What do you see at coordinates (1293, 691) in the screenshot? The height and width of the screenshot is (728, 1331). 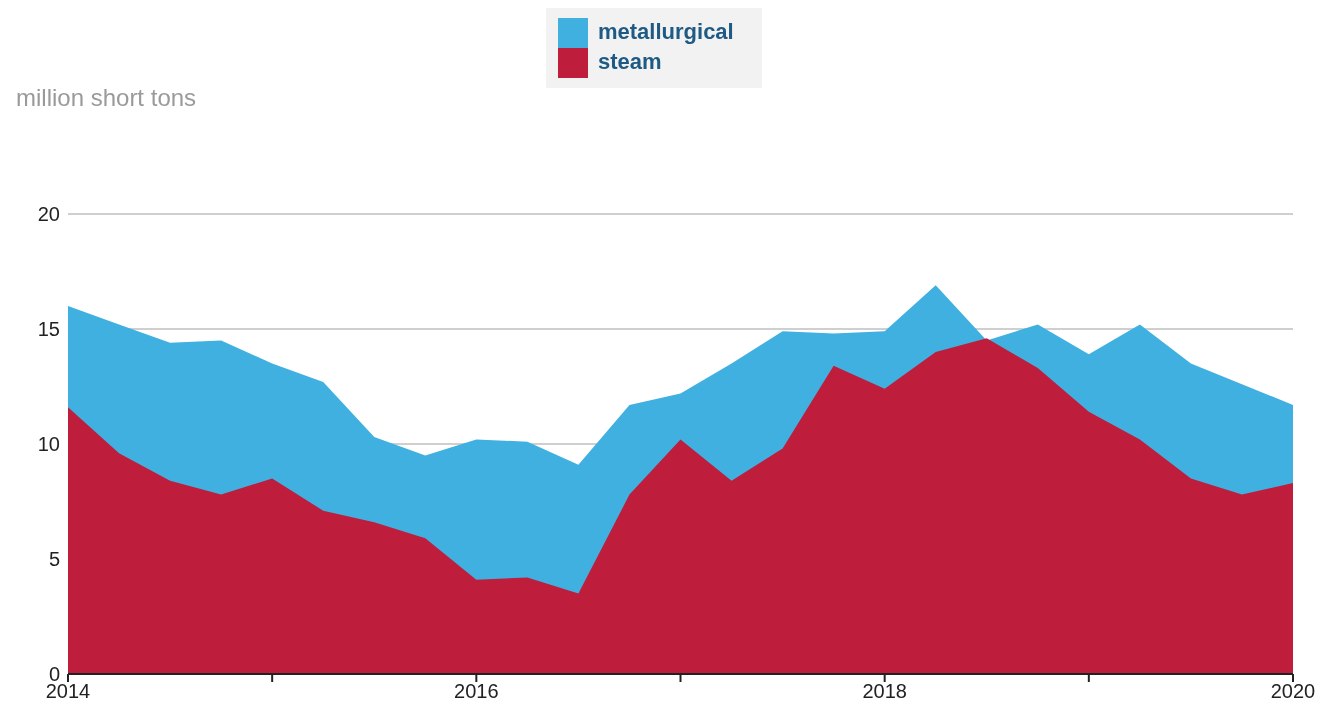 I see `x-tick-label: 2020` at bounding box center [1293, 691].